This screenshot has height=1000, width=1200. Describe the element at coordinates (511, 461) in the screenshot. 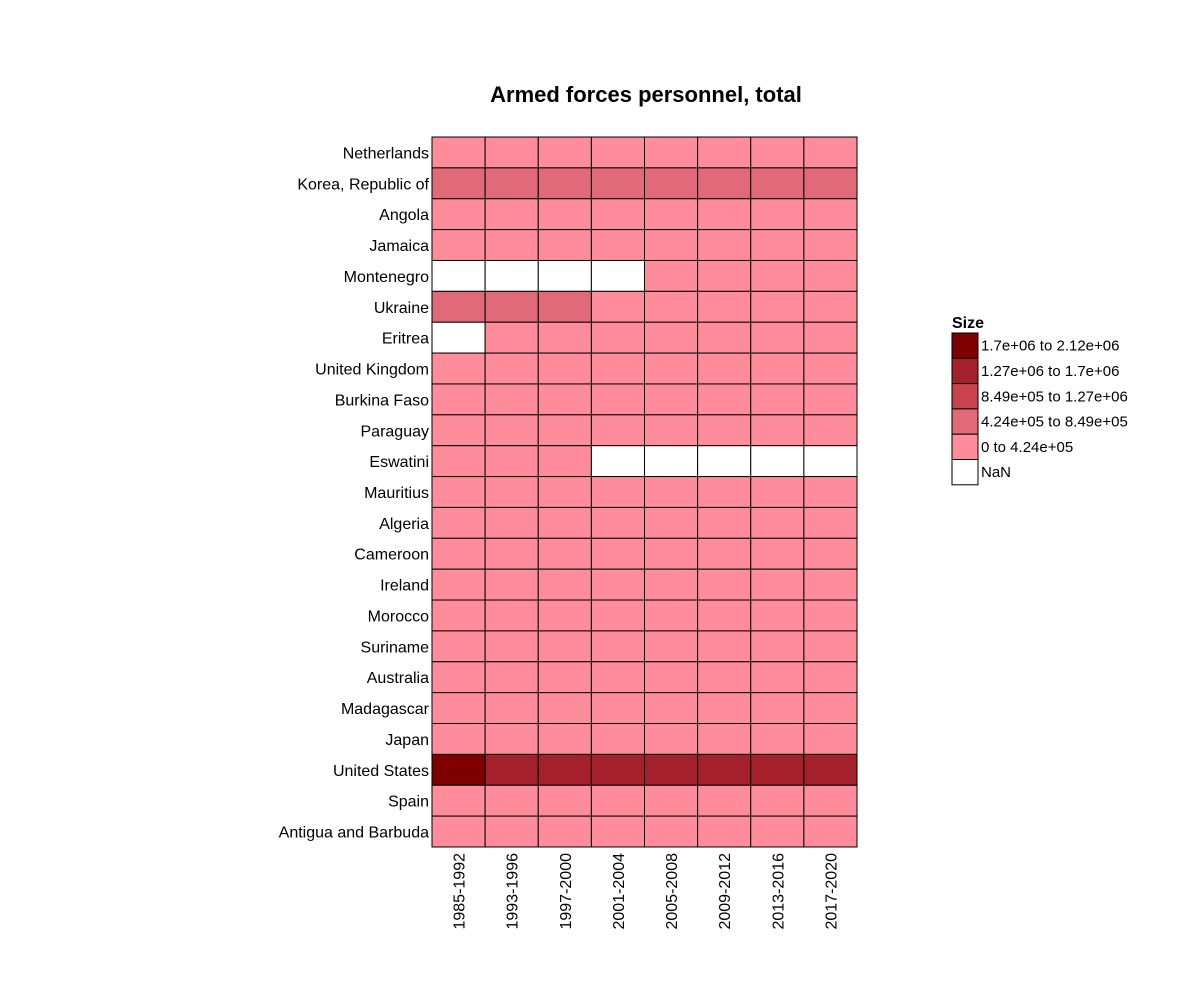

I see `heatmap-cell-eswatini-1993-1996` at that location.